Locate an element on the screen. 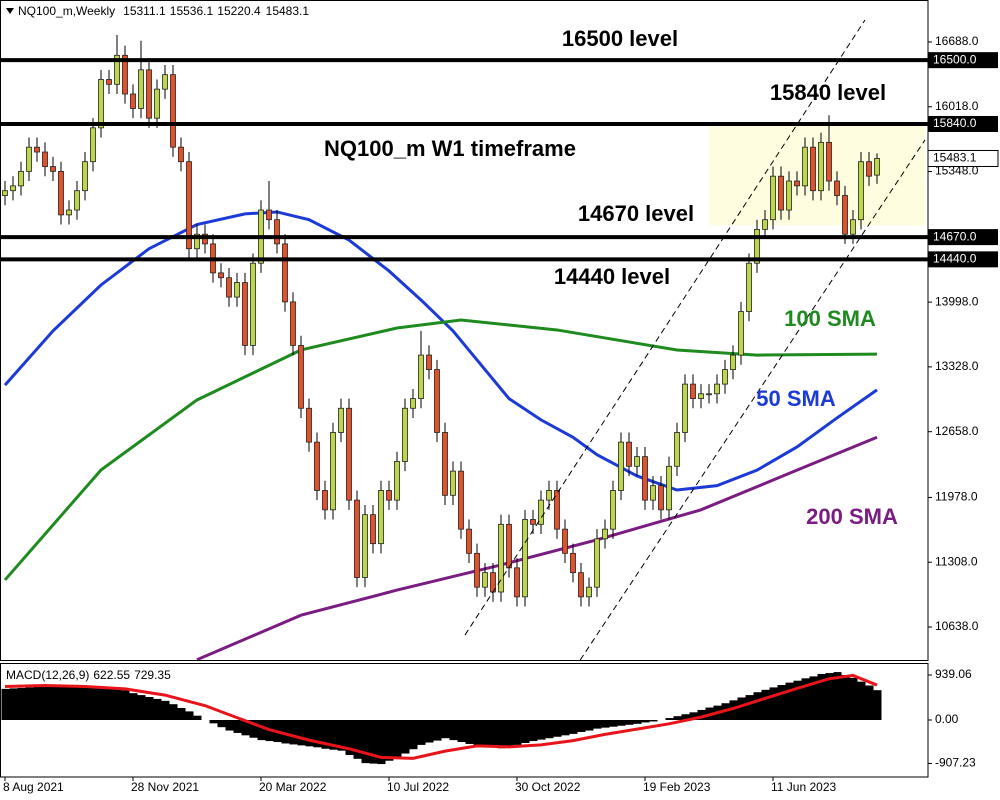 The width and height of the screenshot is (1000, 800). signal-line is located at coordinates (441, 716).